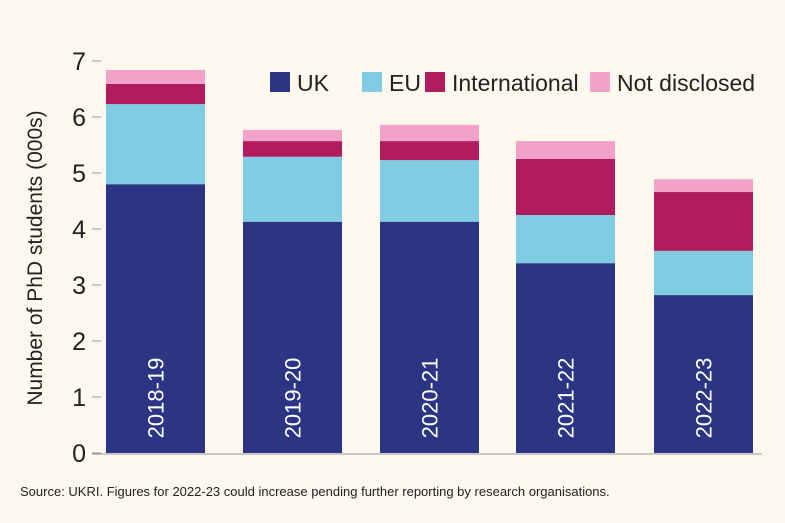  What do you see at coordinates (79, 62) in the screenshot?
I see `y-tick-label: 7` at bounding box center [79, 62].